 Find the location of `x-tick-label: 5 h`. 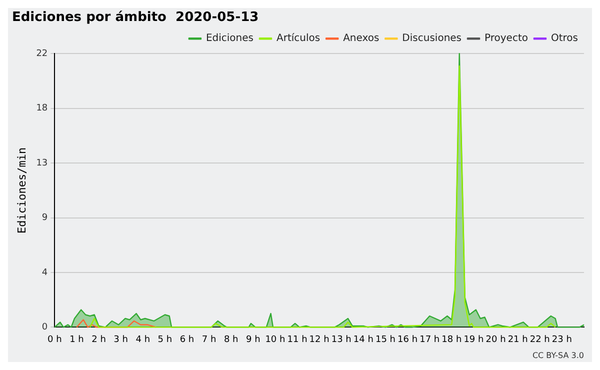

x-tick-label: 5 h is located at coordinates (165, 339).